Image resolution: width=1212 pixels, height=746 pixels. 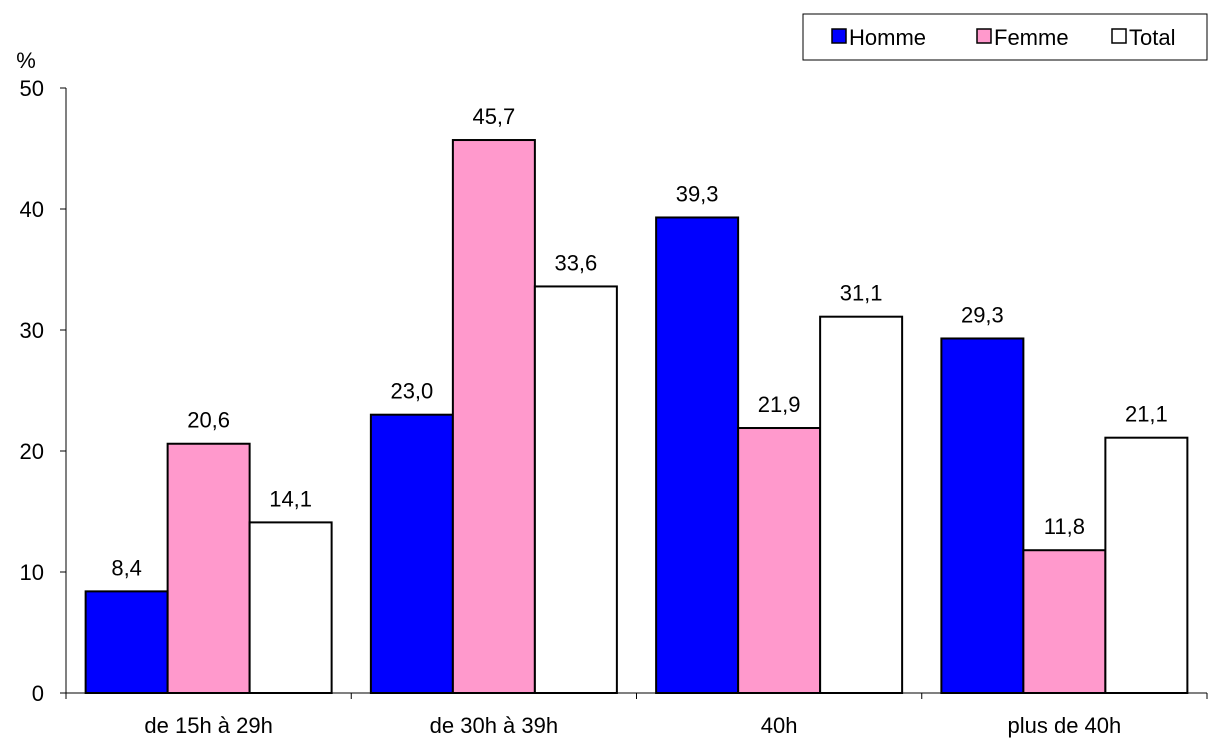 I want to click on x-tick-label: plus de 40h, so click(x=1064, y=725).